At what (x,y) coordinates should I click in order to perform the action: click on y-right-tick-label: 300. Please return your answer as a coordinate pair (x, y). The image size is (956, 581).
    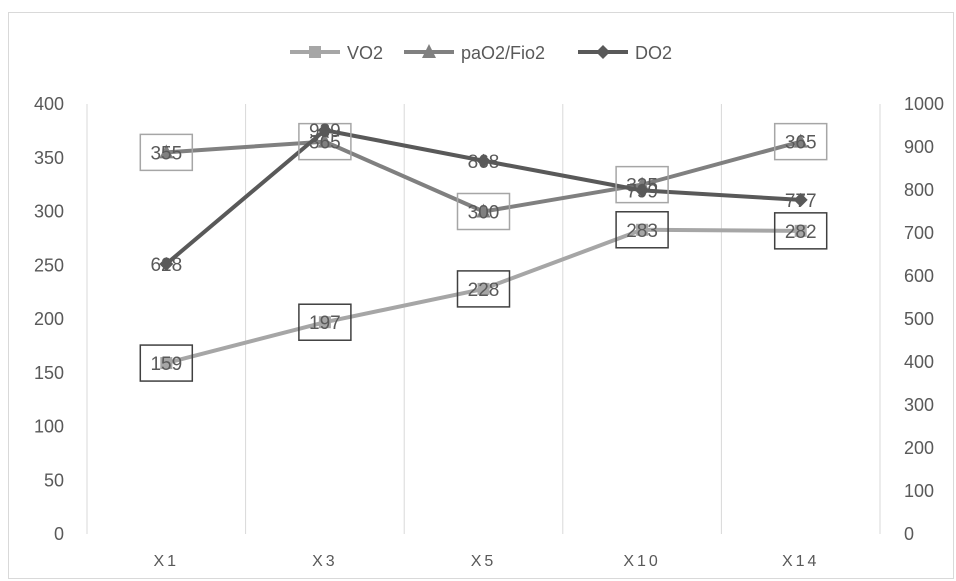
    Looking at the image, I should click on (919, 405).